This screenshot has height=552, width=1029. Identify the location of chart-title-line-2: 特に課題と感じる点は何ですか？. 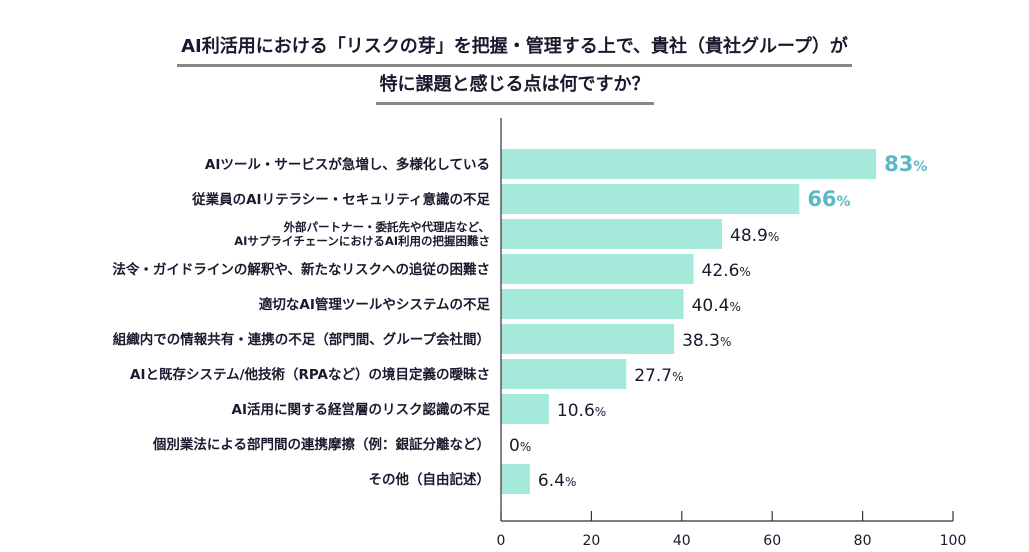
(514, 87).